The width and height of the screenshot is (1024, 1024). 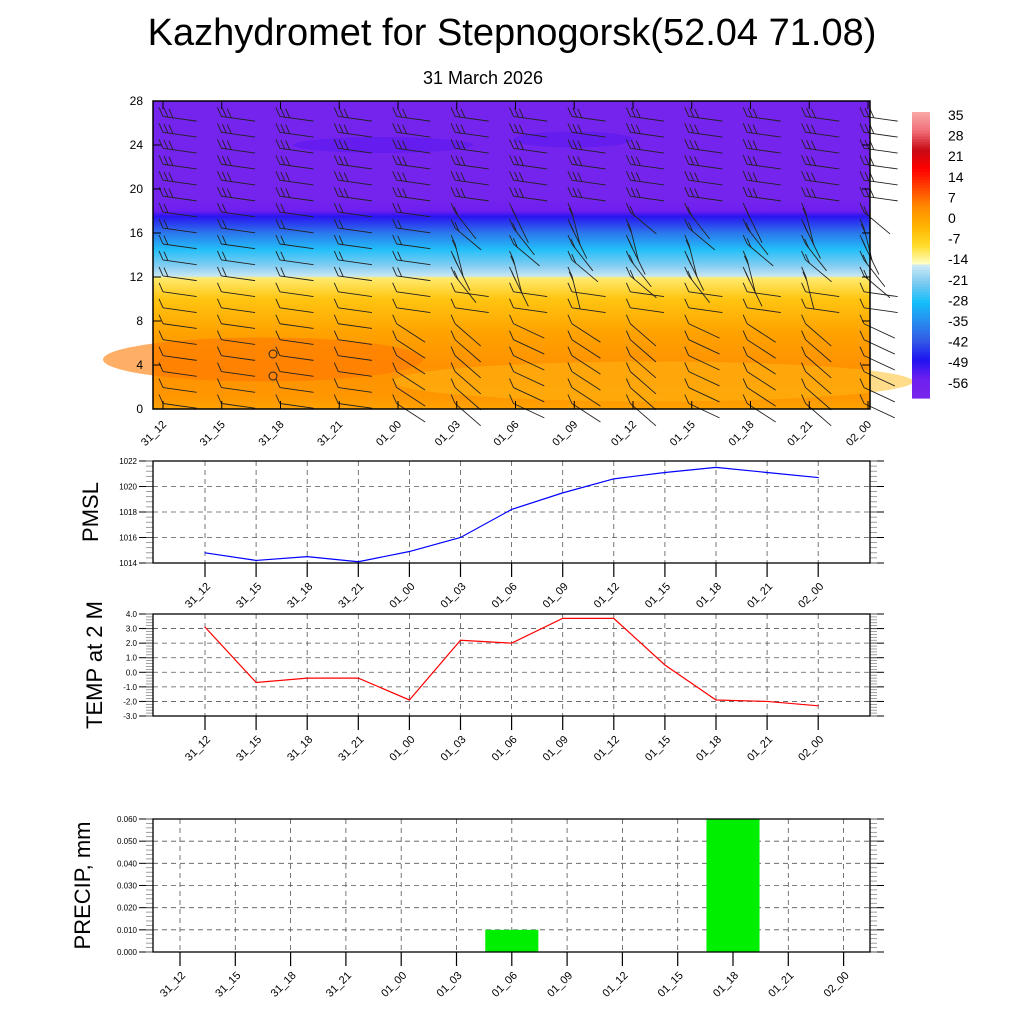 What do you see at coordinates (130, 701) in the screenshot?
I see `y-tick-label: -2.0` at bounding box center [130, 701].